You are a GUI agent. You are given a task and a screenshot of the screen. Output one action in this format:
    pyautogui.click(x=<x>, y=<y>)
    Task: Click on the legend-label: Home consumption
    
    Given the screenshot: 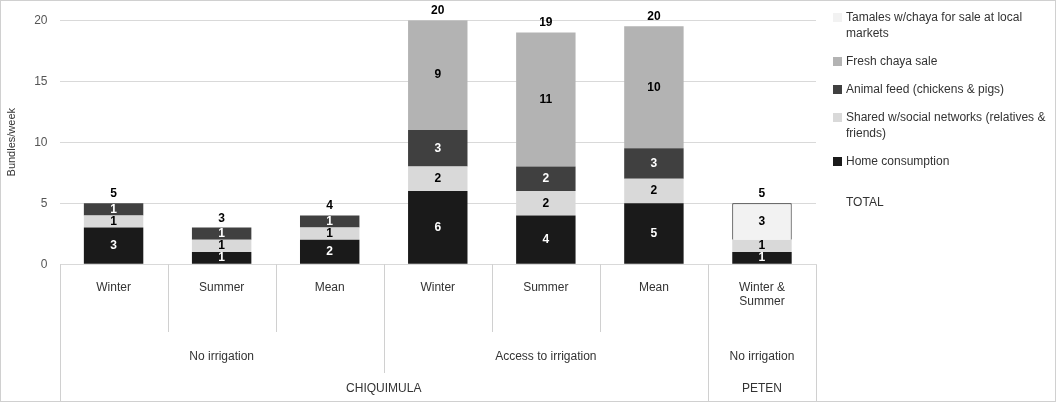 What is the action you would take?
    pyautogui.click(x=898, y=161)
    